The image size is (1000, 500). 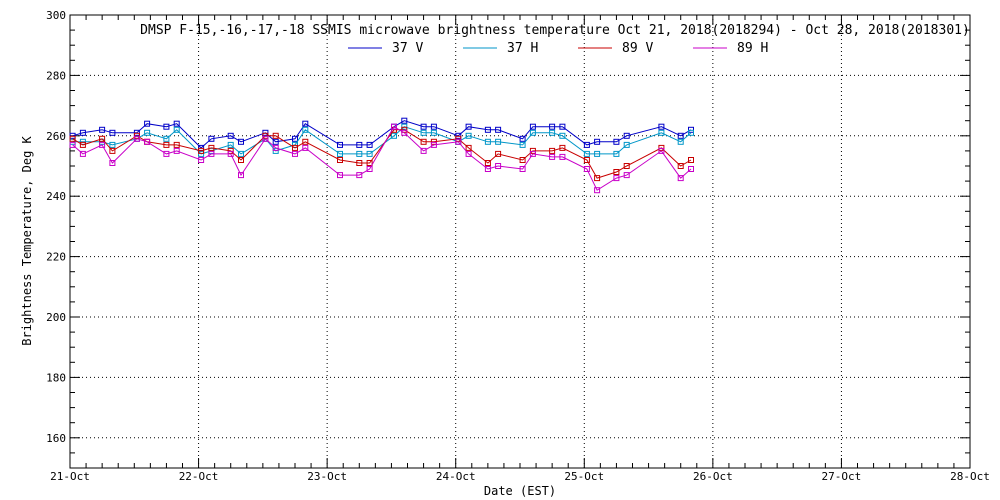 I want to click on legend-label: 37 H, so click(x=522, y=48).